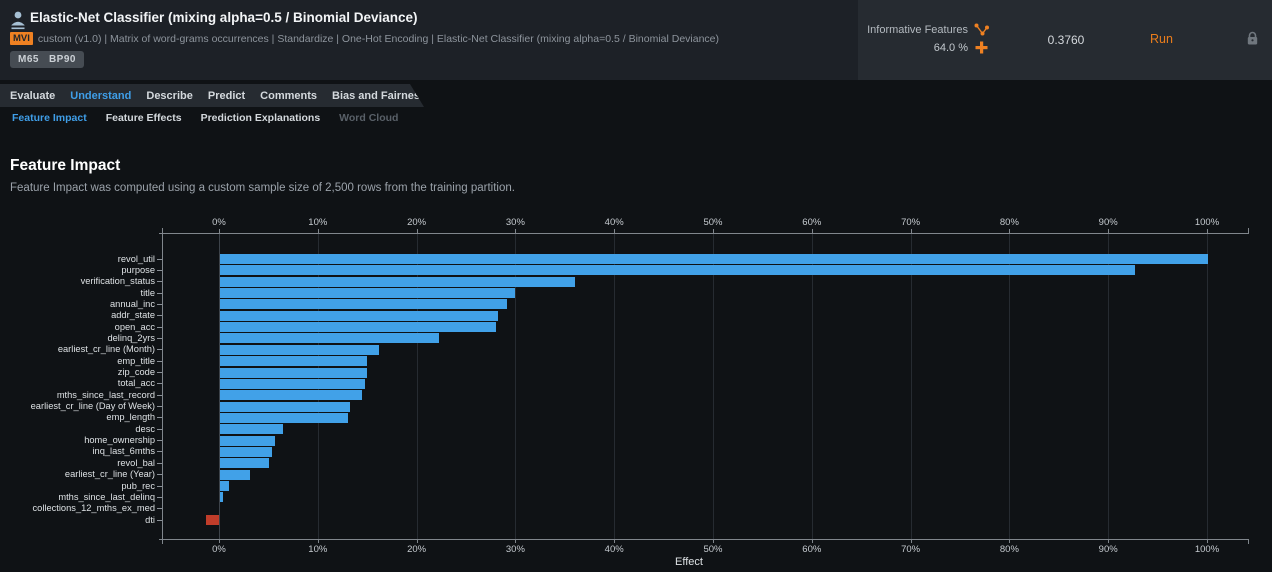  Describe the element at coordinates (812, 222) in the screenshot. I see `x-tick-label-top: 60%` at that location.